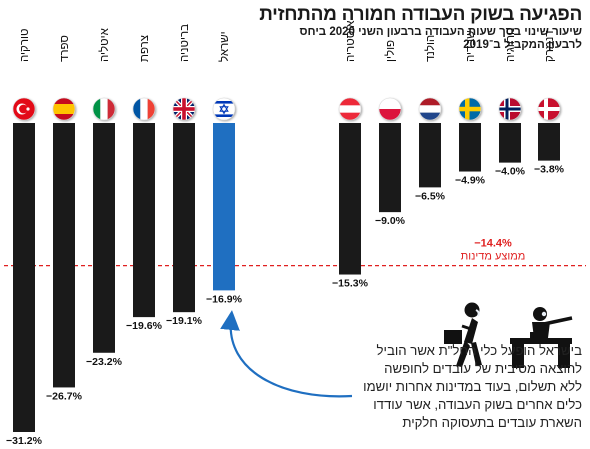 Image resolution: width=590 pixels, height=449 pixels. Describe the element at coordinates (549, 109) in the screenshot. I see `denmark-flag` at that location.